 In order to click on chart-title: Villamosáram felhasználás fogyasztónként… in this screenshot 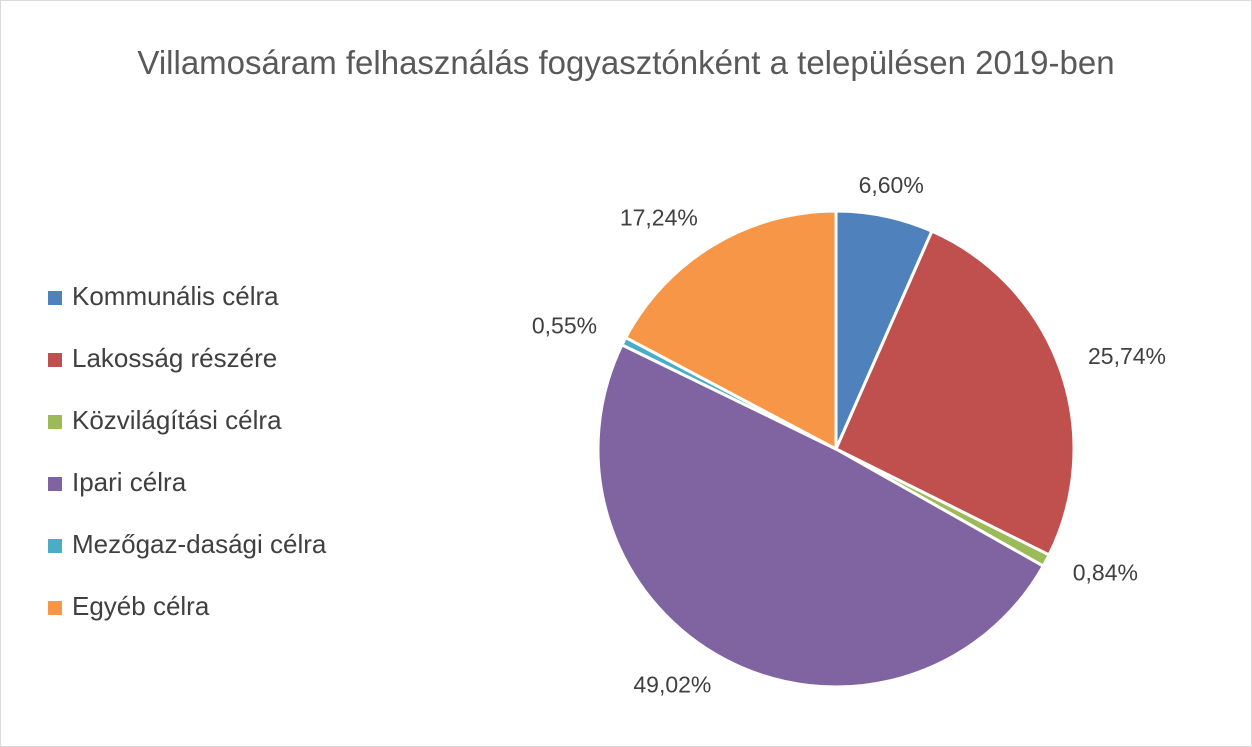, I will do `click(626, 62)`.